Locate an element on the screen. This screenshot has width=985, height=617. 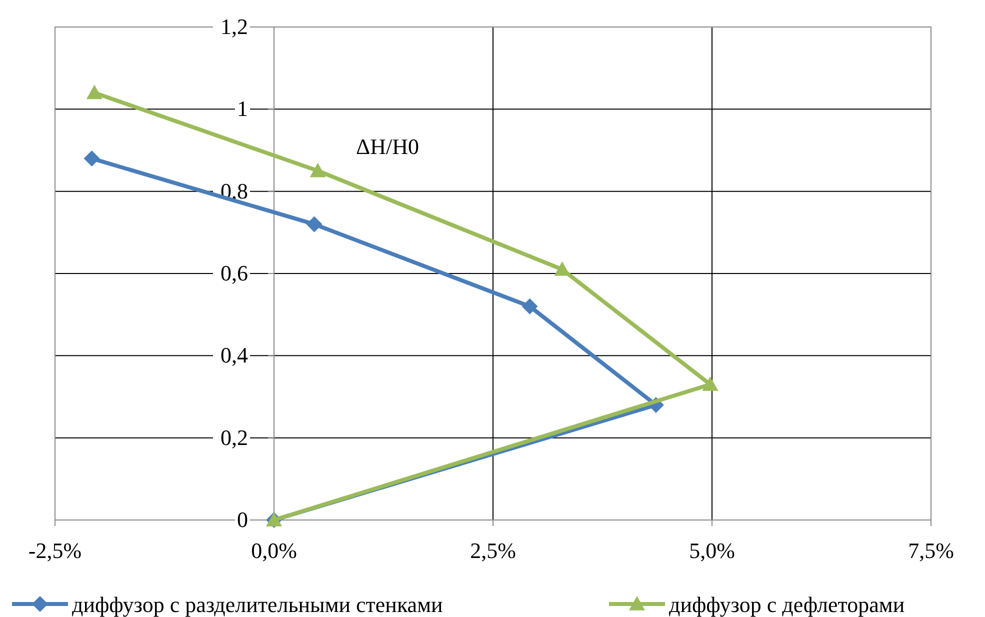
y-tick-label: 0,2 is located at coordinates (234, 437).